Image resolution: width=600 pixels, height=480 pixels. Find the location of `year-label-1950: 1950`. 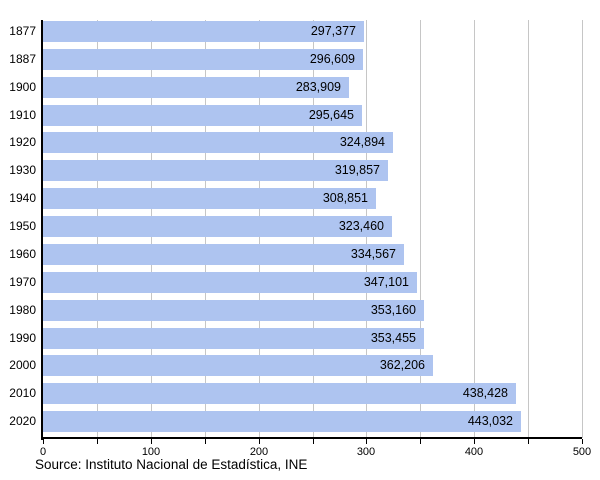

year-label-1950: 1950 is located at coordinates (22, 226).